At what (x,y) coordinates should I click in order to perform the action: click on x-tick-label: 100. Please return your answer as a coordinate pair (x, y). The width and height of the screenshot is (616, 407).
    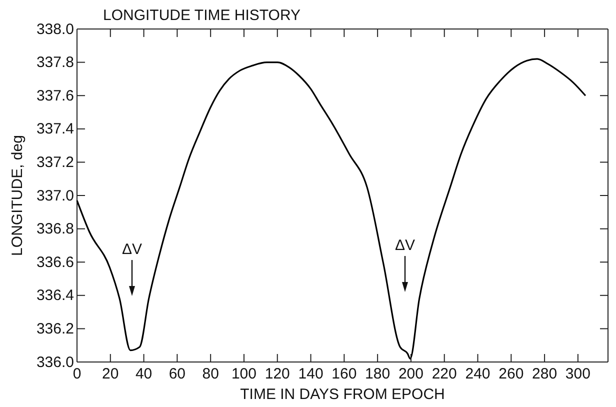
    Looking at the image, I should click on (243, 374).